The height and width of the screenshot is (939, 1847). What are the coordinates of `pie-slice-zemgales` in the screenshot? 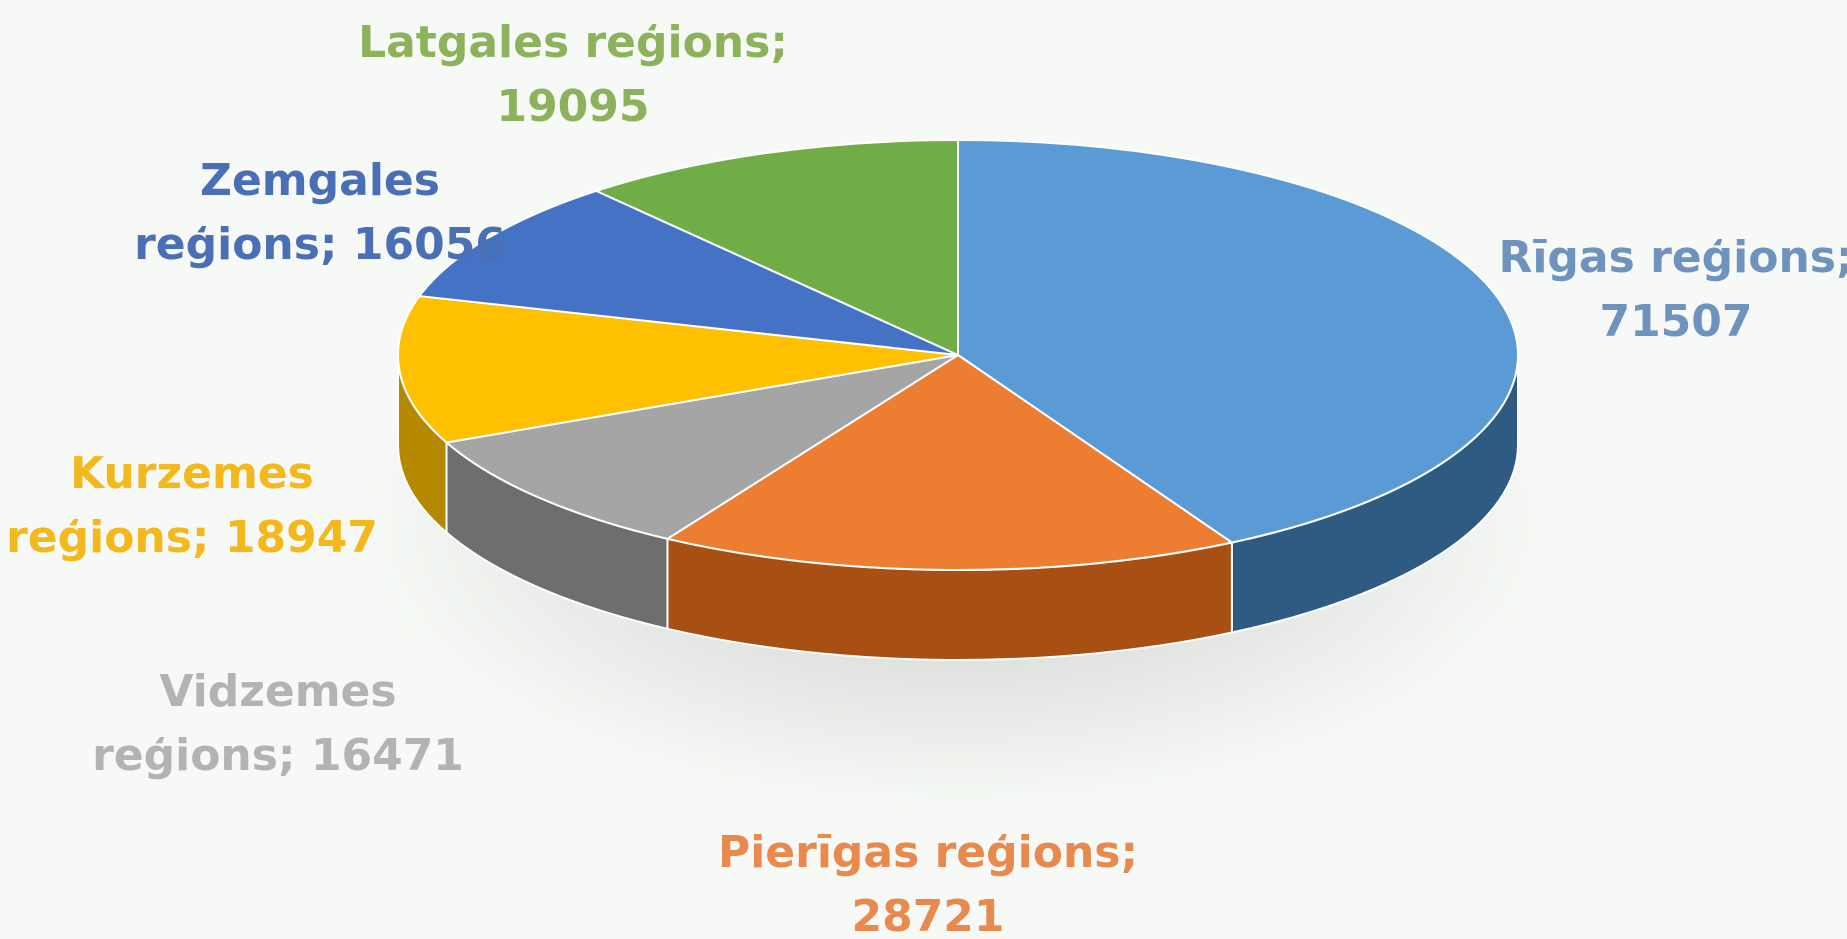 It's located at (688, 272).